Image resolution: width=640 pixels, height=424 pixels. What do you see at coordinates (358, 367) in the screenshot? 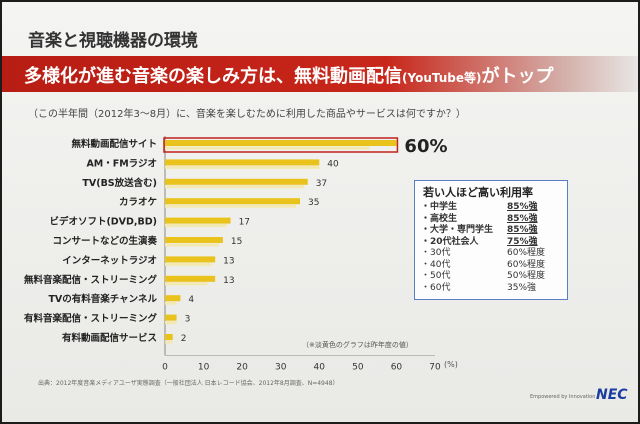
I see `x-tick-label: 50` at bounding box center [358, 367].